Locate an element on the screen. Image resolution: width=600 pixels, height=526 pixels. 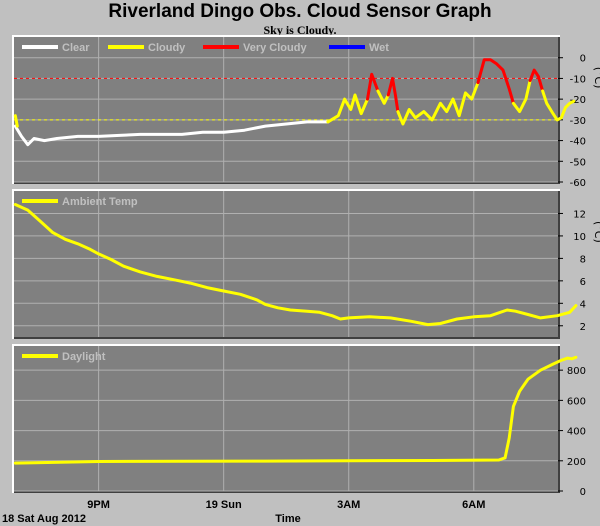
xtick-label: 3AM is located at coordinates (348, 505).